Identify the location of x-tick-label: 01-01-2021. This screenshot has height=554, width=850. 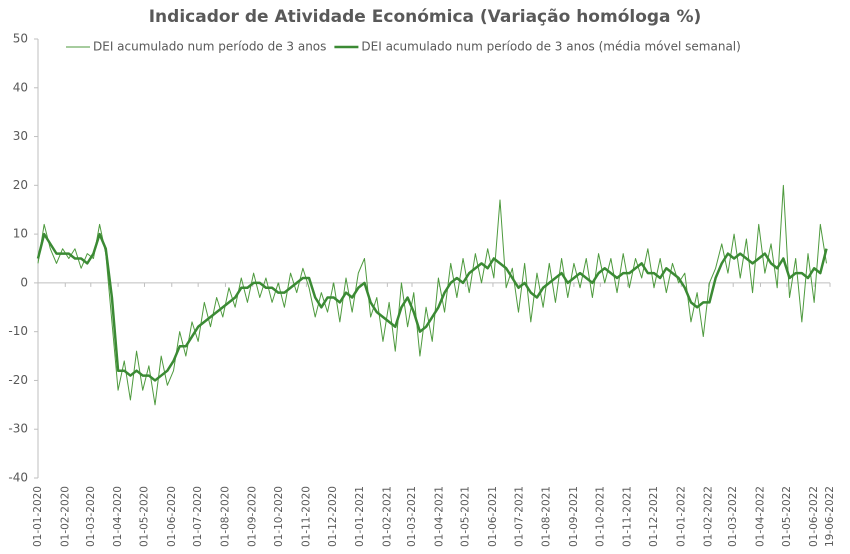
(360, 516).